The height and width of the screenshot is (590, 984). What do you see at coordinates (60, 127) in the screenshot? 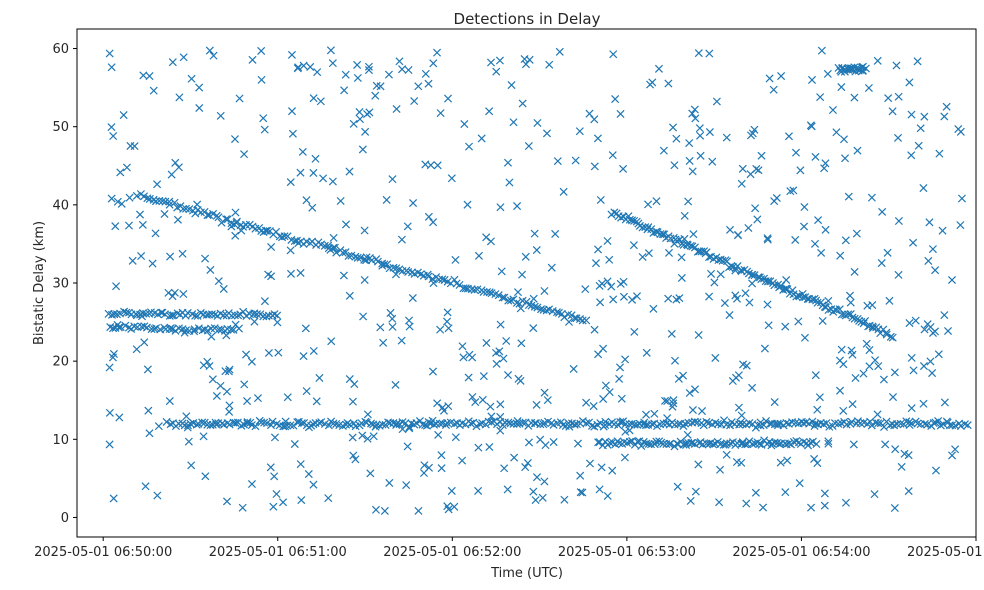
I see `y-tick-label: 50` at bounding box center [60, 127].